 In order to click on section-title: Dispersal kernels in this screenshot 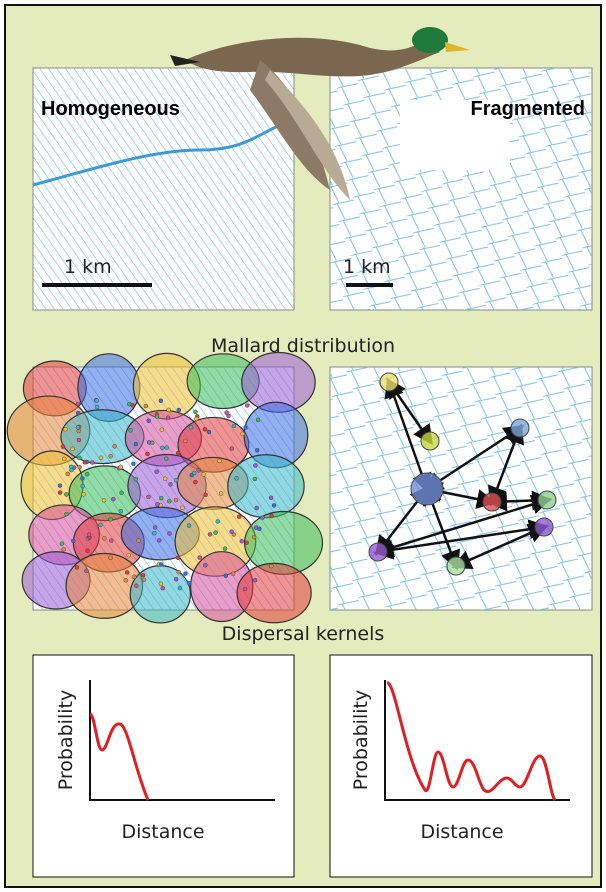, I will do `click(303, 634)`.